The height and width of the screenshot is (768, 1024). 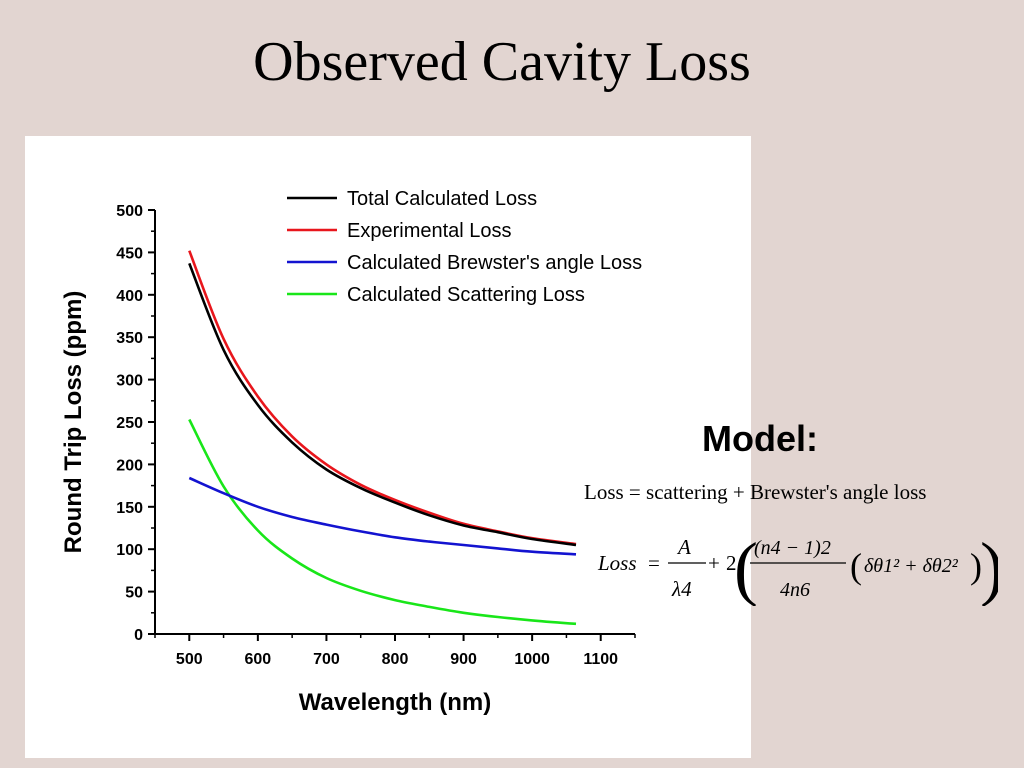 What do you see at coordinates (989, 567) in the screenshot?
I see `formula-right-paren: )` at bounding box center [989, 567].